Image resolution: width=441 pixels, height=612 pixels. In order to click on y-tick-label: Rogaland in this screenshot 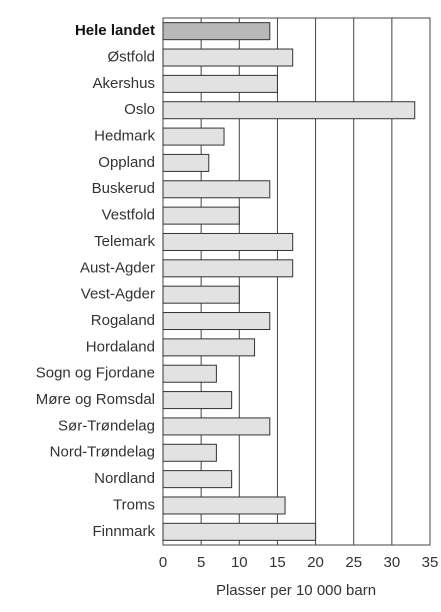, I will do `click(123, 320)`.